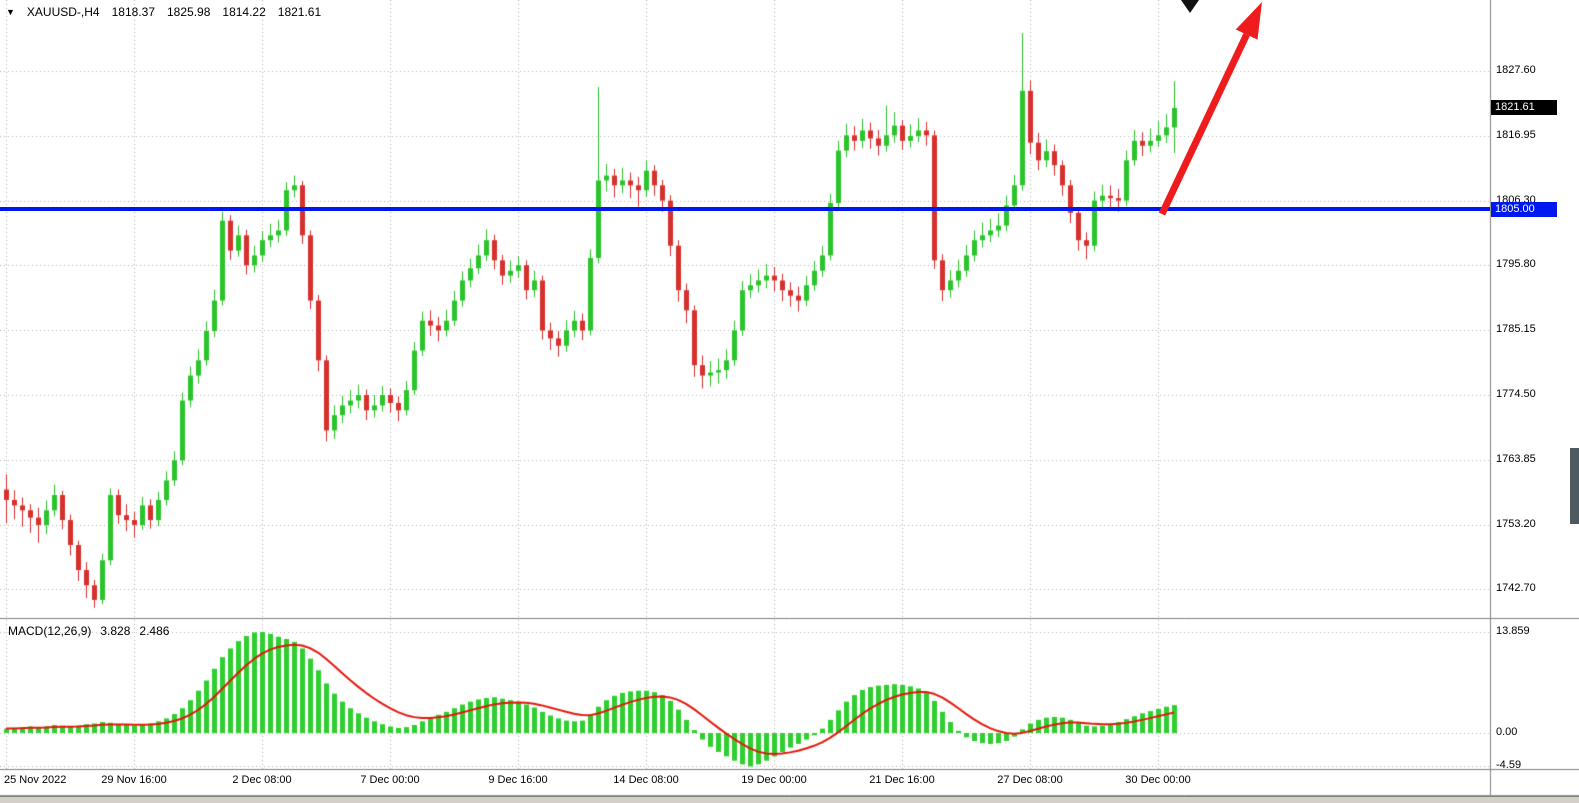  Describe the element at coordinates (1516, 523) in the screenshot. I see `price-tick-label: 1753.20` at that location.